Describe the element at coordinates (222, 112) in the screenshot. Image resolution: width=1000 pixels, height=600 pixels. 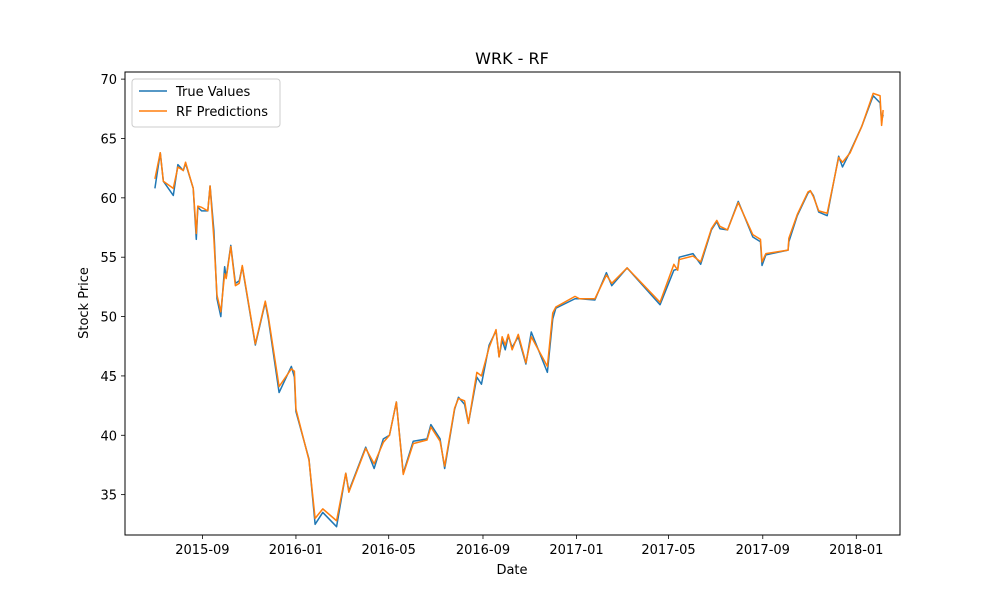
I see `legend-label-rf-predictions: RF Predictions` at that location.